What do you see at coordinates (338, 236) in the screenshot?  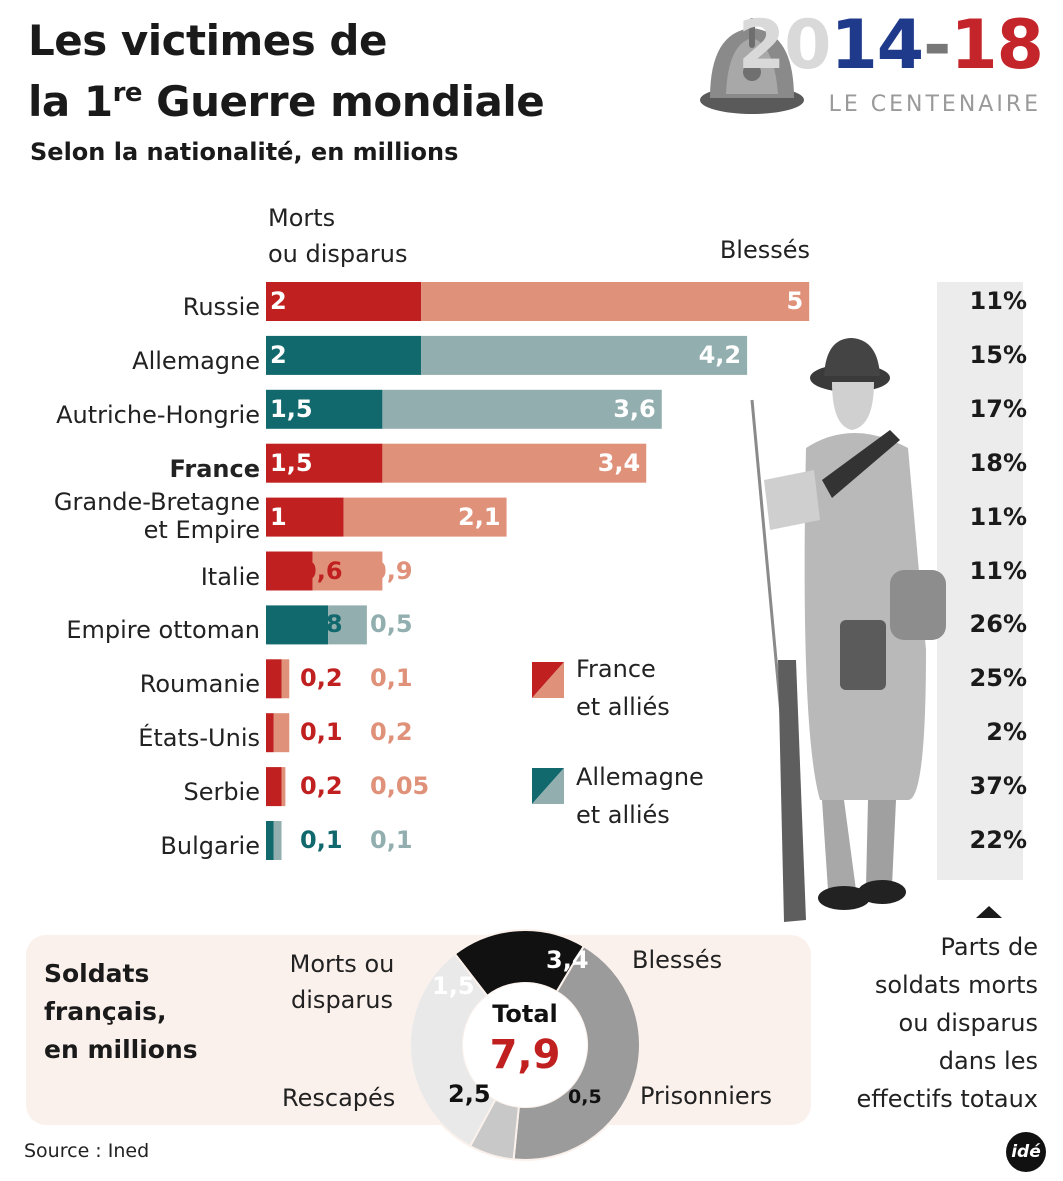 I see `deaths-column-header: Morts ou disparus` at bounding box center [338, 236].